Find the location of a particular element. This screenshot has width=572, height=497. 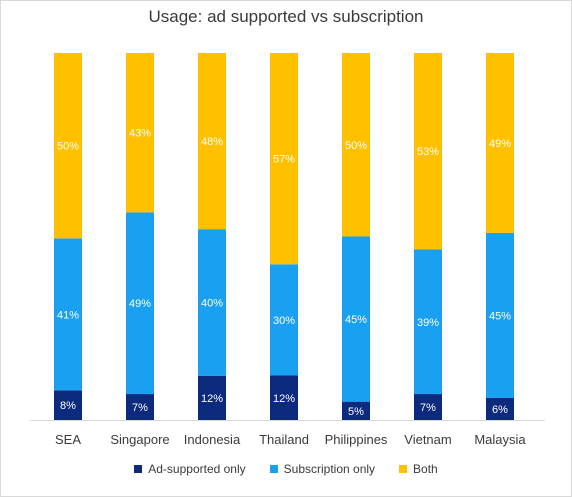

data-label: 43% is located at coordinates (140, 134).